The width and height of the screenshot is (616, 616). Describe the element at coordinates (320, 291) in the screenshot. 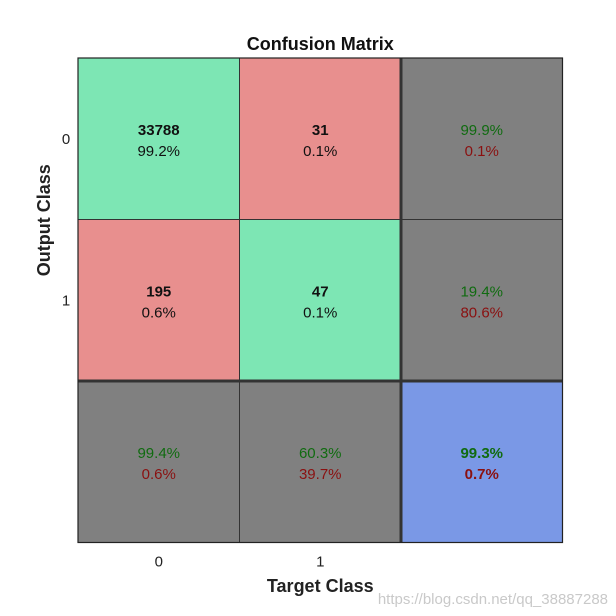

I see `cell-count-1-1: 47` at that location.